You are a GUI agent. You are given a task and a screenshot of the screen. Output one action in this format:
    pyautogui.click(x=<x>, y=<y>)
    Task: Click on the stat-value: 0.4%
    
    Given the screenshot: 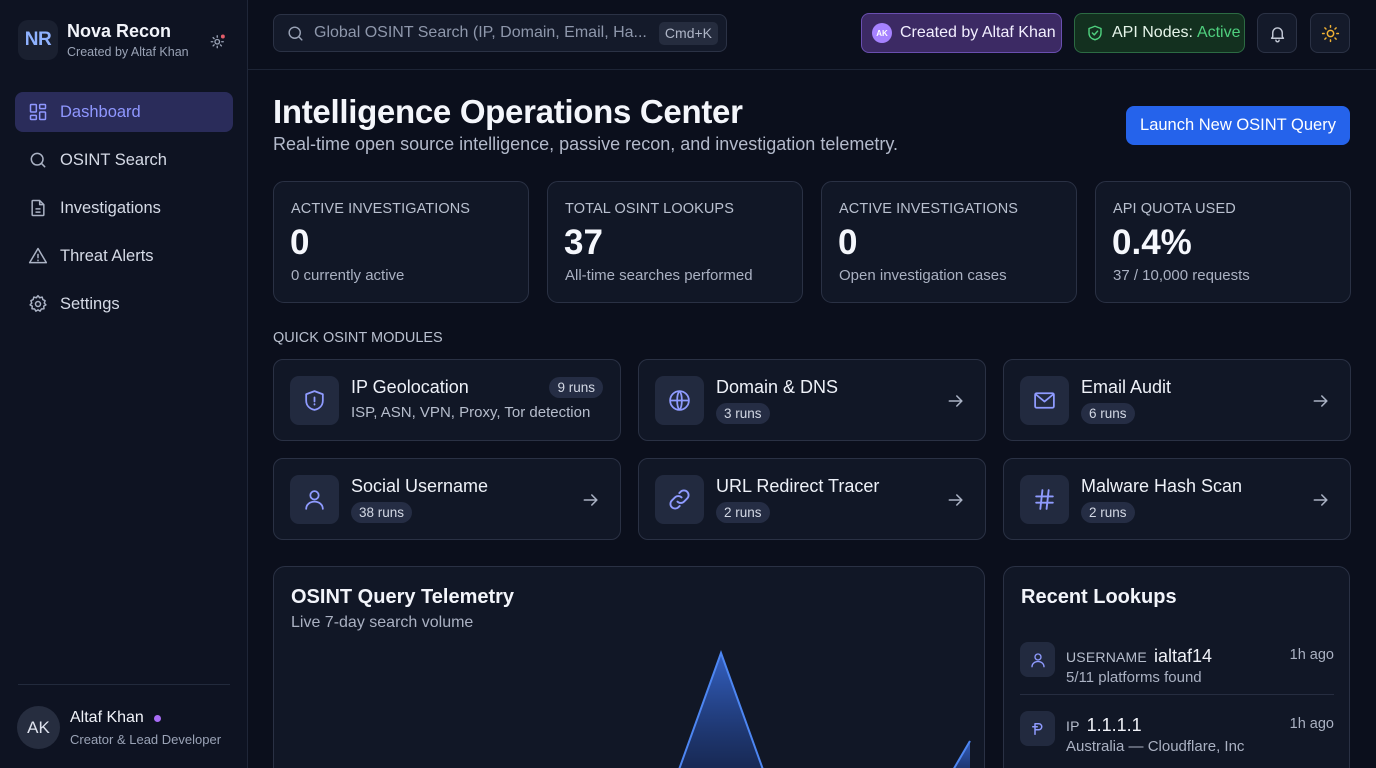 What is the action you would take?
    pyautogui.click(x=1152, y=242)
    